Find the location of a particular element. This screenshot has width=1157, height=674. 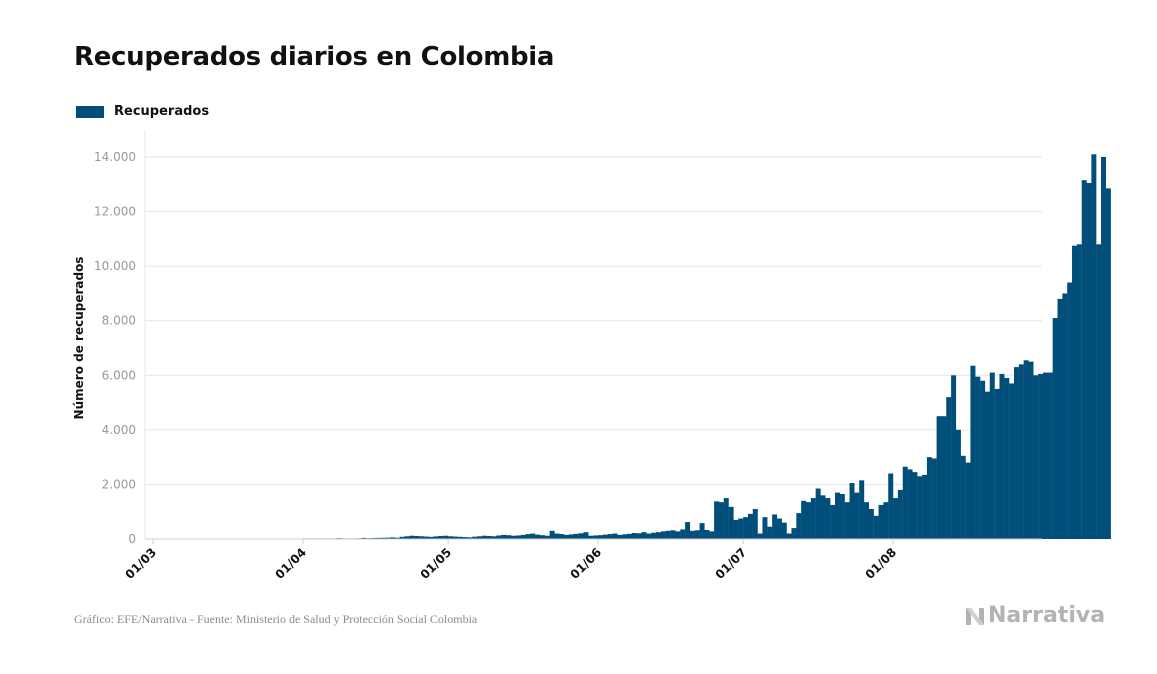

legend: Recuperados is located at coordinates (142, 111).